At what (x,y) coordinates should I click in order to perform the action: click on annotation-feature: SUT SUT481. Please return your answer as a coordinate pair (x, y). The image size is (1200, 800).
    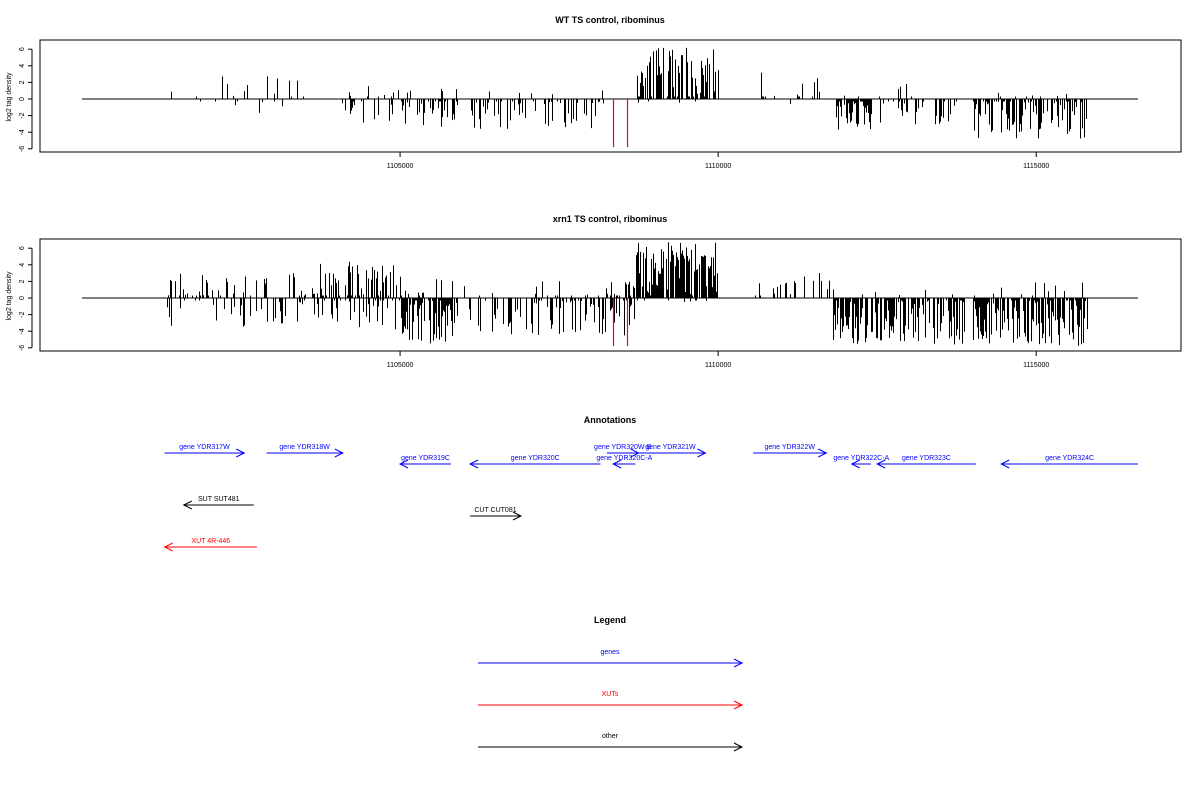
    Looking at the image, I should click on (218, 503).